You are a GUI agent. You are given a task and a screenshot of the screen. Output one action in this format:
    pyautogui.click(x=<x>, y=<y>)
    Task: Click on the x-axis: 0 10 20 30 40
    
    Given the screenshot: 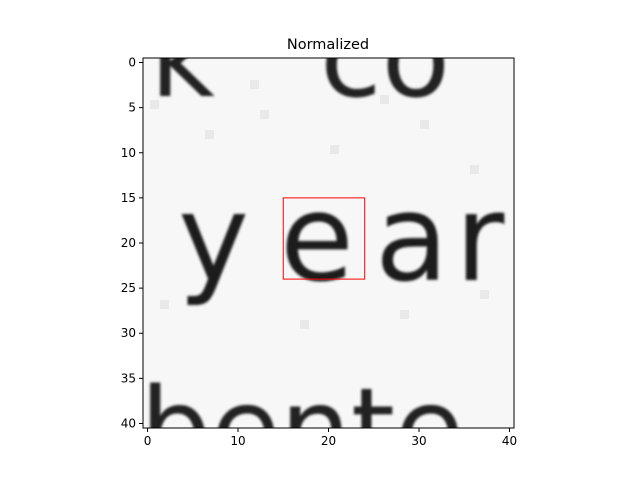 What is the action you would take?
    pyautogui.click(x=330, y=438)
    